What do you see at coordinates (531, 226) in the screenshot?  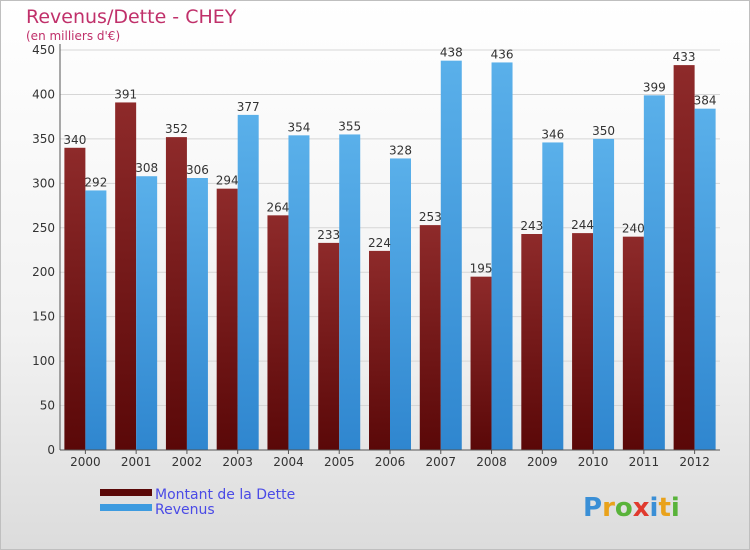 I see `value-label: 243` at bounding box center [531, 226].